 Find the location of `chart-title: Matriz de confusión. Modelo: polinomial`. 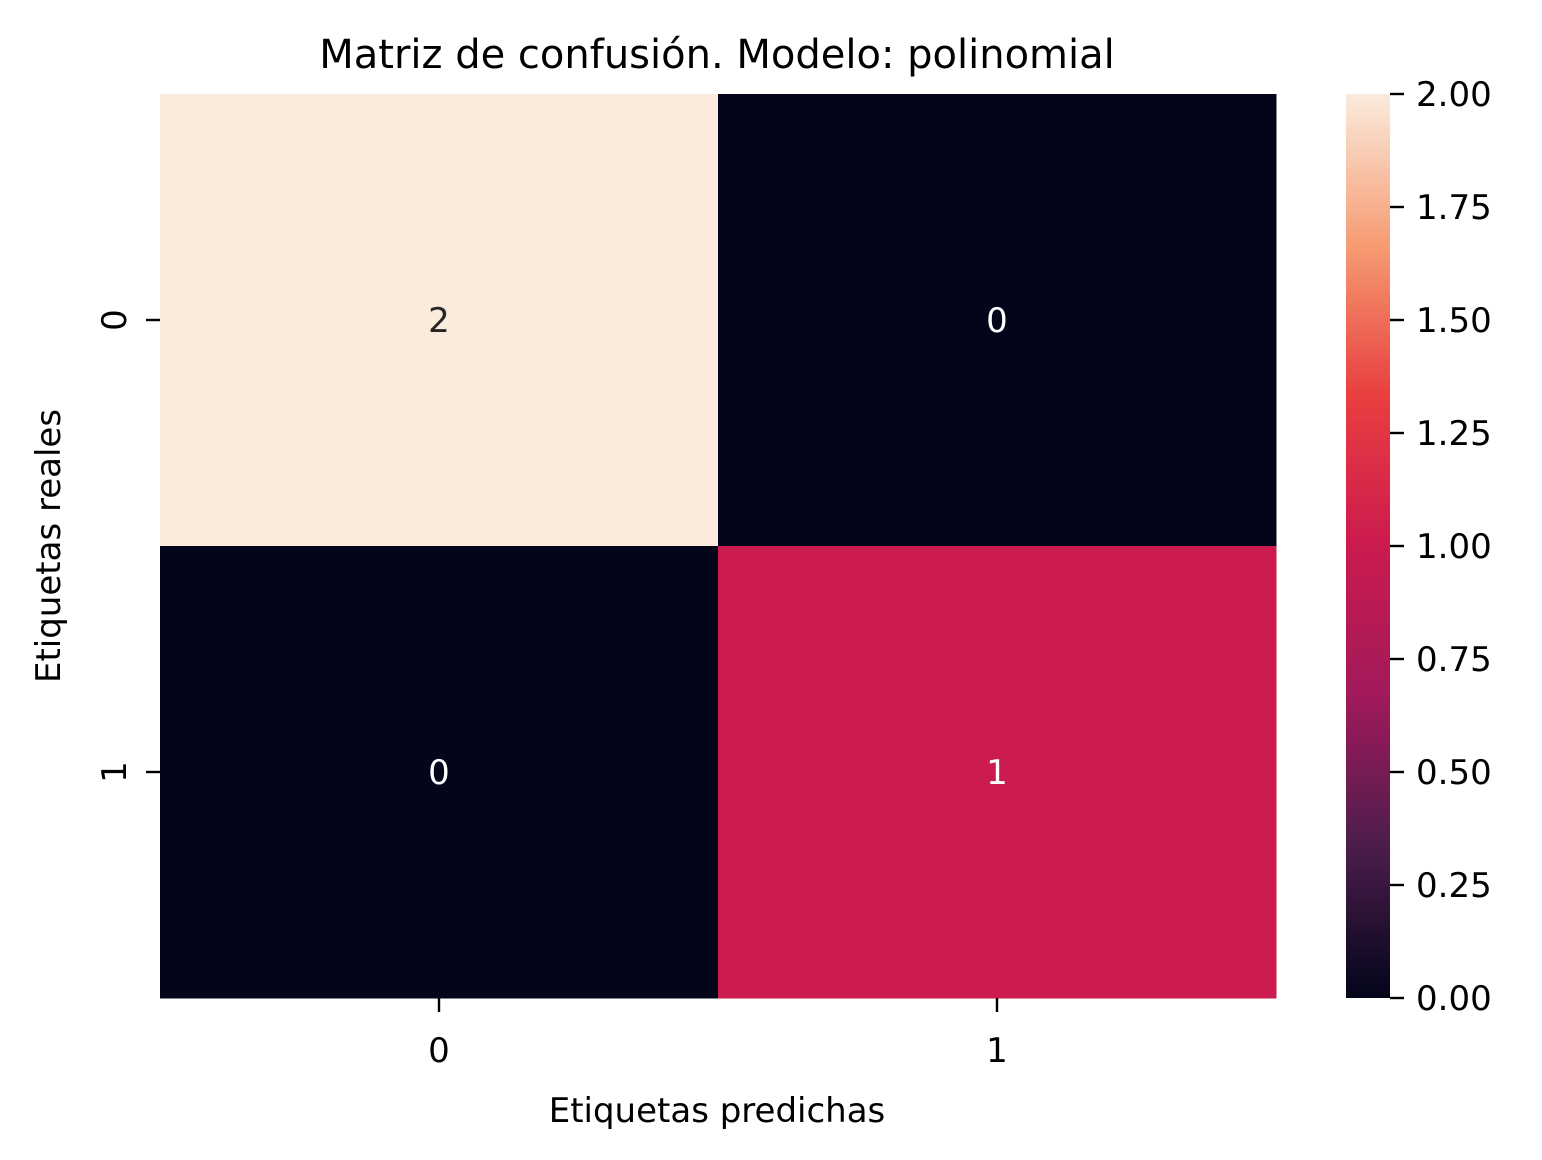

chart-title: Matriz de confusión. Modelo: polinomial is located at coordinates (717, 55).